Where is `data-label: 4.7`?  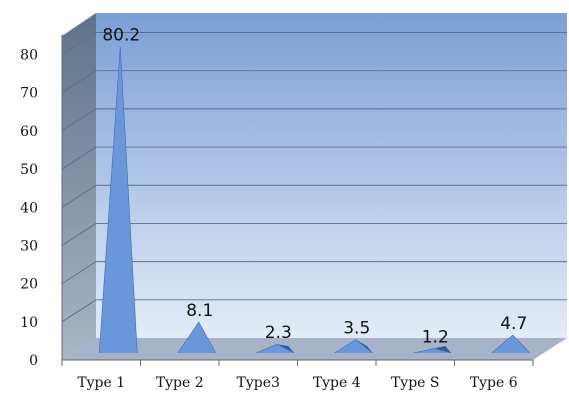
data-label: 4.7 is located at coordinates (513, 324).